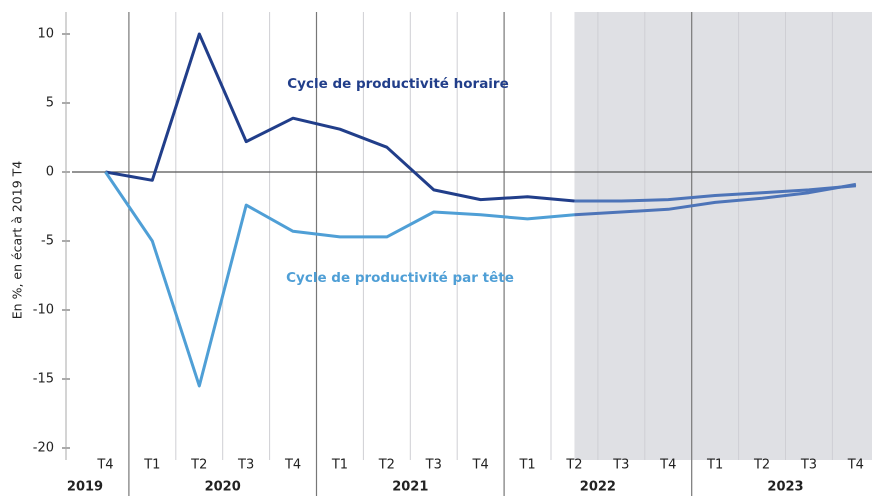 The height and width of the screenshot is (496, 872). What do you see at coordinates (85, 487) in the screenshot?
I see `year-label: 2019` at bounding box center [85, 487].